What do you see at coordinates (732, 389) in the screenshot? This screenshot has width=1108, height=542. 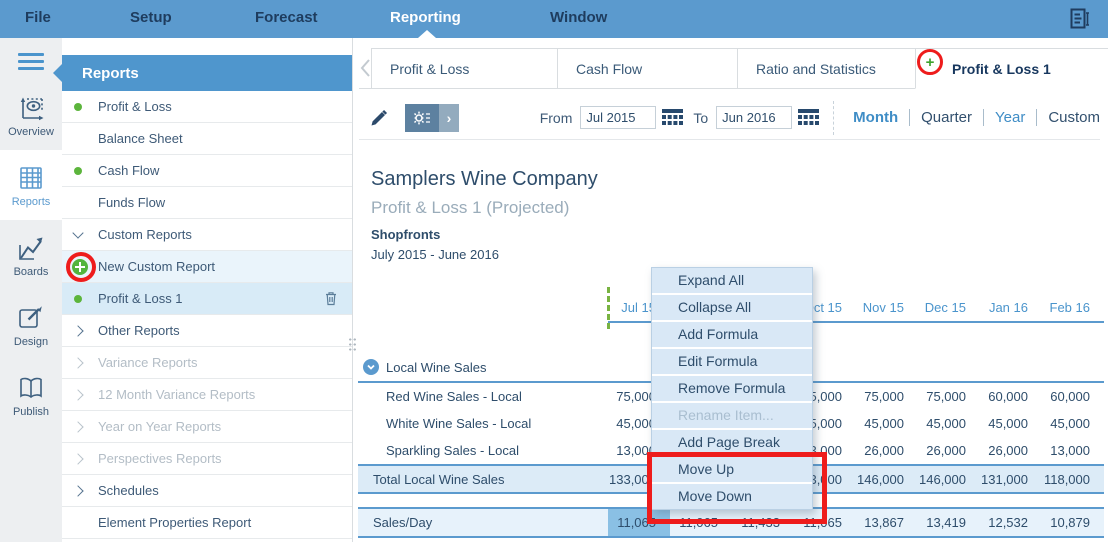 I see `context-menu-item: Remove Formula` at bounding box center [732, 389].